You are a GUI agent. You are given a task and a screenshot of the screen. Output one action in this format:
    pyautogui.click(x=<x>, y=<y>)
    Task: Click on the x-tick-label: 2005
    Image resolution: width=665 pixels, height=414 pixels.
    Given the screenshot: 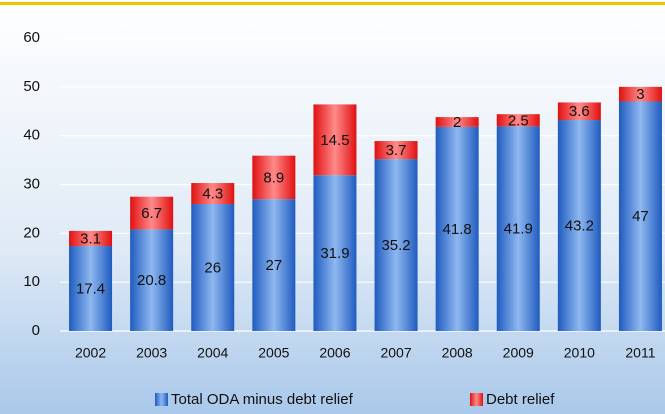 What is the action you would take?
    pyautogui.click(x=273, y=353)
    